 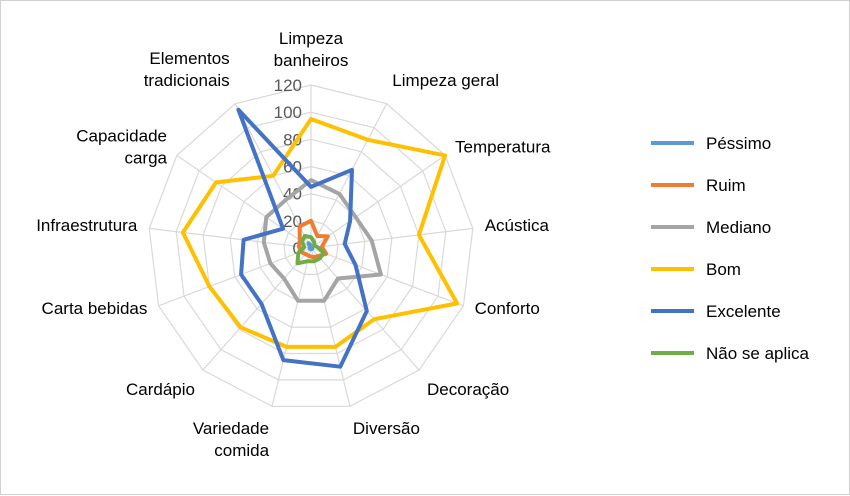 I want to click on category-label: Conforto, so click(x=507, y=308).